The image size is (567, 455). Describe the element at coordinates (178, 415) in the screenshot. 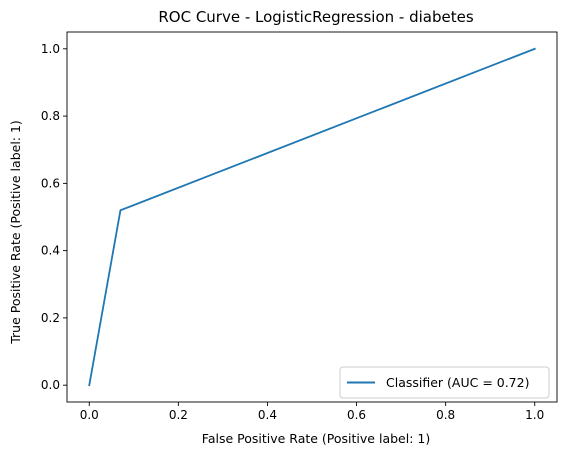

I see `x-tick-label: 0.2` at that location.